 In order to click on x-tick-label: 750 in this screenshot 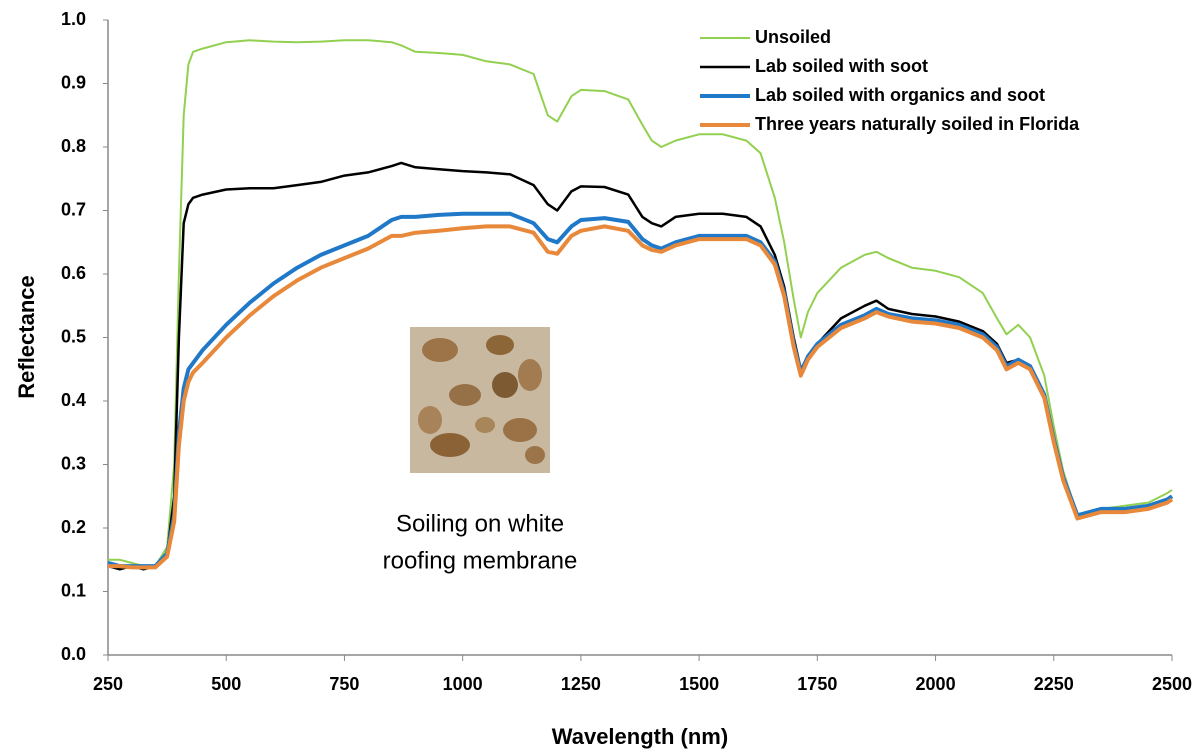, I will do `click(344, 684)`.